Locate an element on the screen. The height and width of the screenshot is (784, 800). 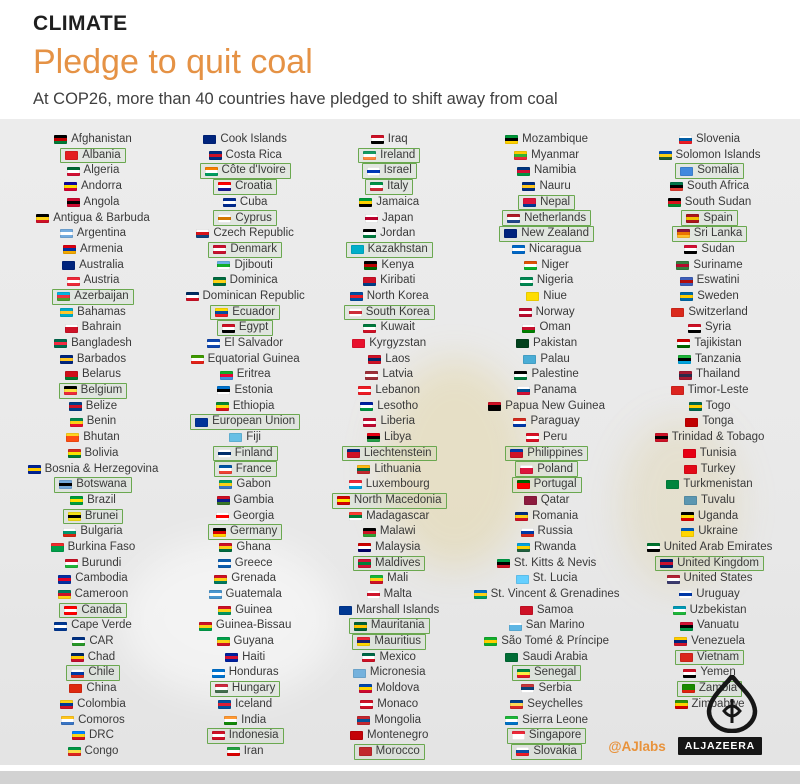
country-row: Turkey is located at coordinates (709, 469).